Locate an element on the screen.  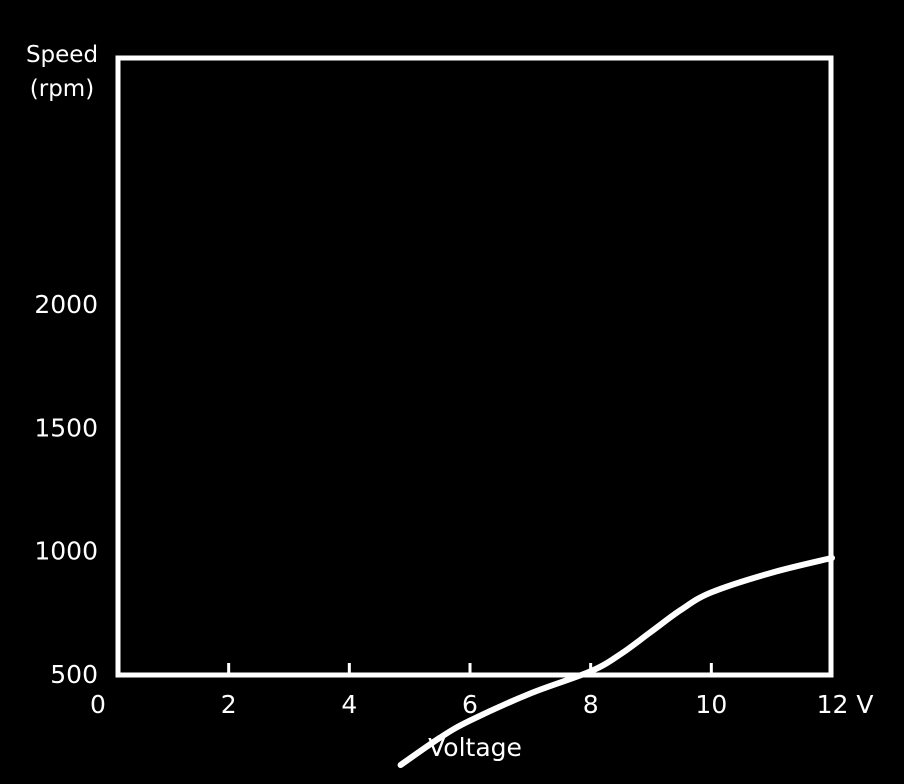
x-tick-label: 2 is located at coordinates (229, 704).